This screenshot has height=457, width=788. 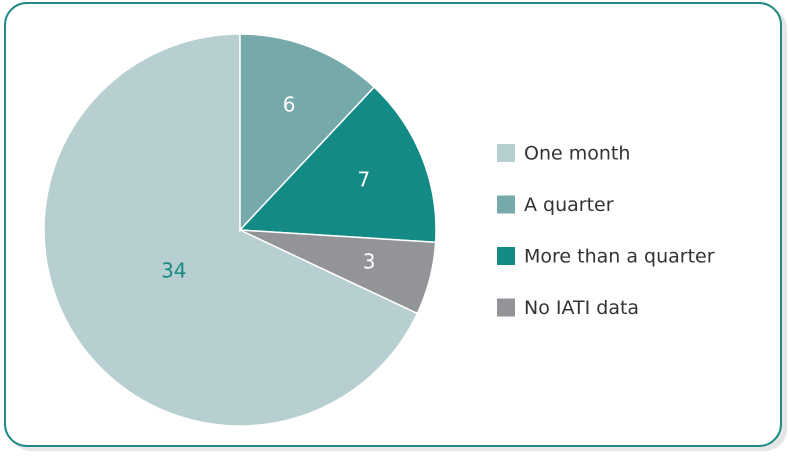 I want to click on slice-label: 6, so click(x=289, y=105).